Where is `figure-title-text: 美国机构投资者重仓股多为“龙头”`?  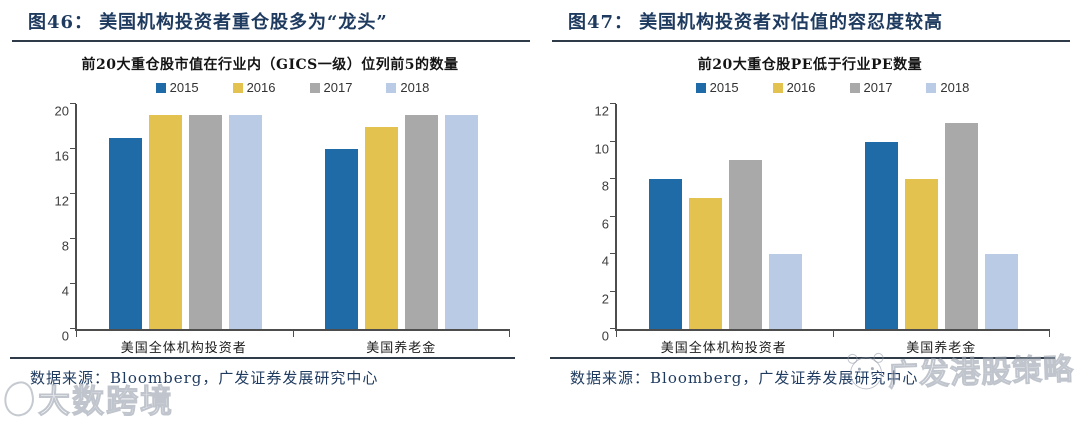
figure-title-text: 美国机构投资者重仓股多为“龙头” is located at coordinates (243, 22).